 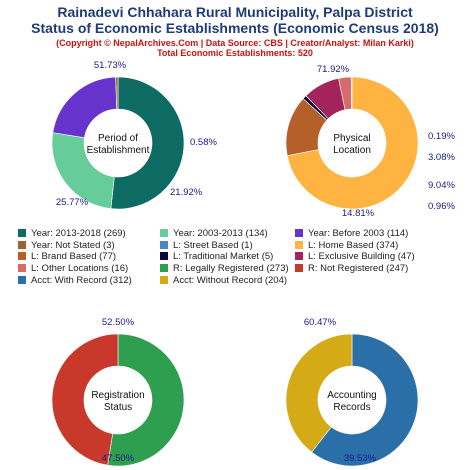 I want to click on legend-label: Acct: With Record (312), so click(x=81, y=280).